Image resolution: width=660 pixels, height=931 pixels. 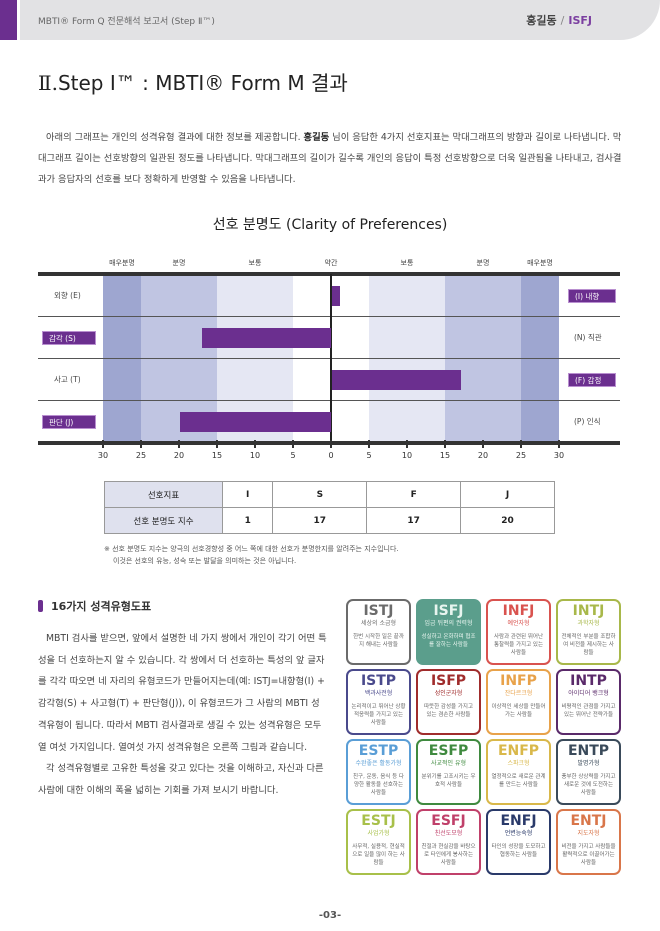 What do you see at coordinates (559, 20) in the screenshot?
I see `user-info: 홍길동 / ISFJ` at bounding box center [559, 20].